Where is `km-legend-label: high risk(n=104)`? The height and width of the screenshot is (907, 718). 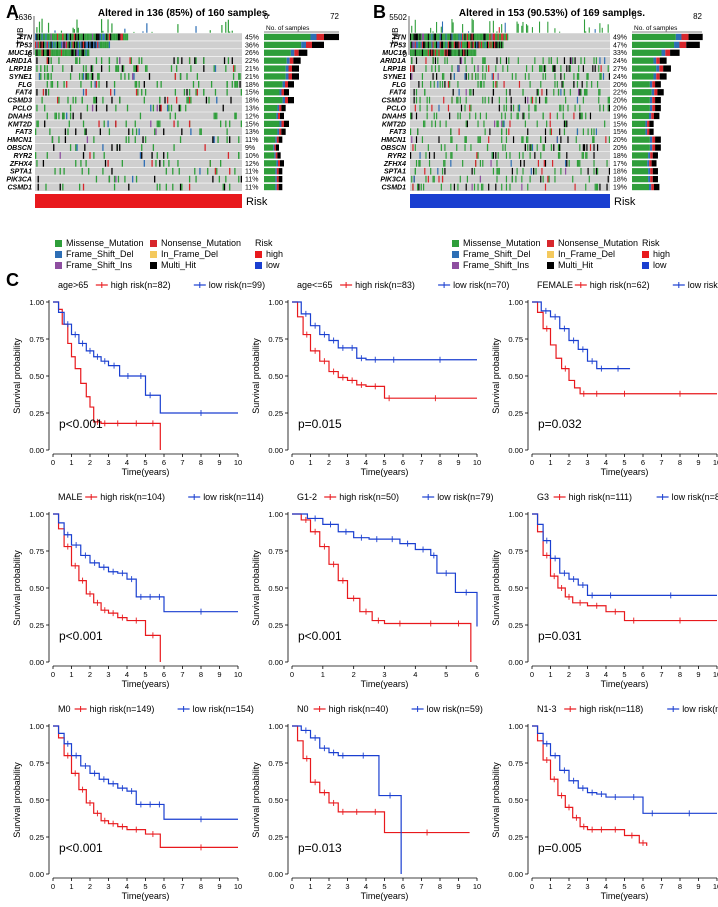
km-legend-label: high risk(n=104) is located at coordinates (132, 497).